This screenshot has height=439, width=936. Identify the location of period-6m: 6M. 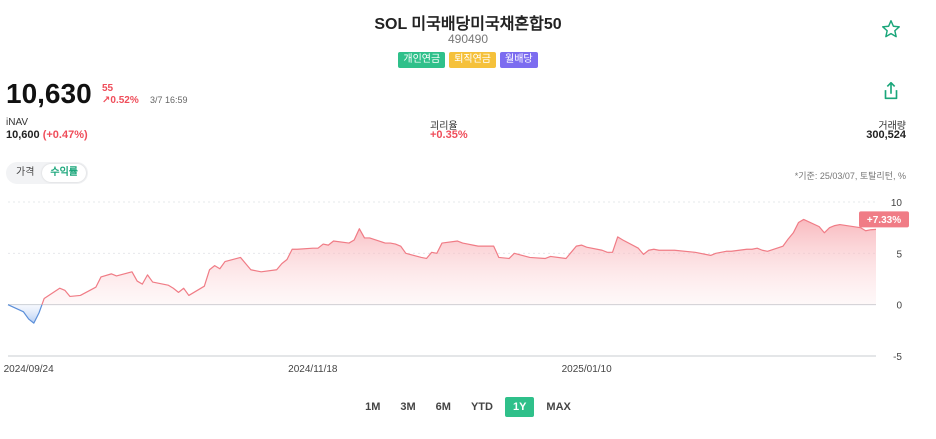
(443, 407).